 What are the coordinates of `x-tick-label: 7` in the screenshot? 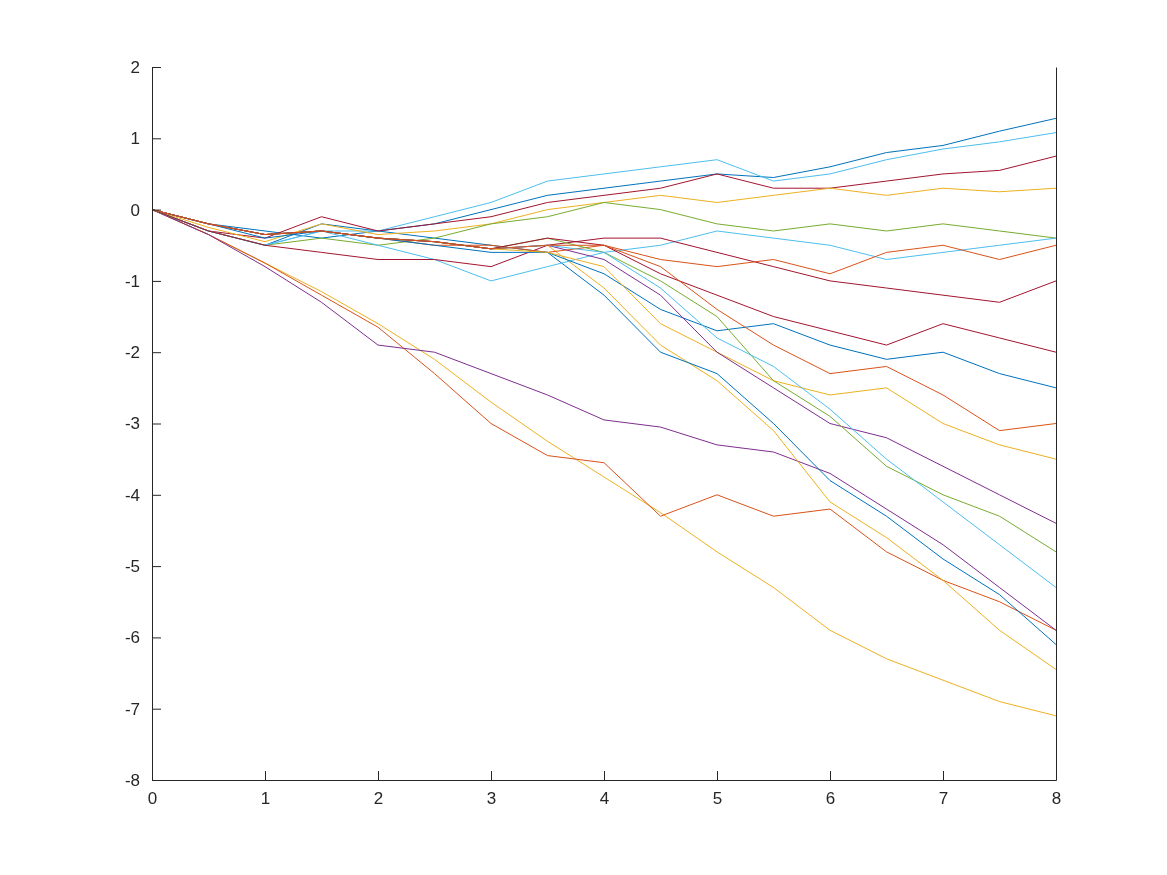 It's located at (943, 799).